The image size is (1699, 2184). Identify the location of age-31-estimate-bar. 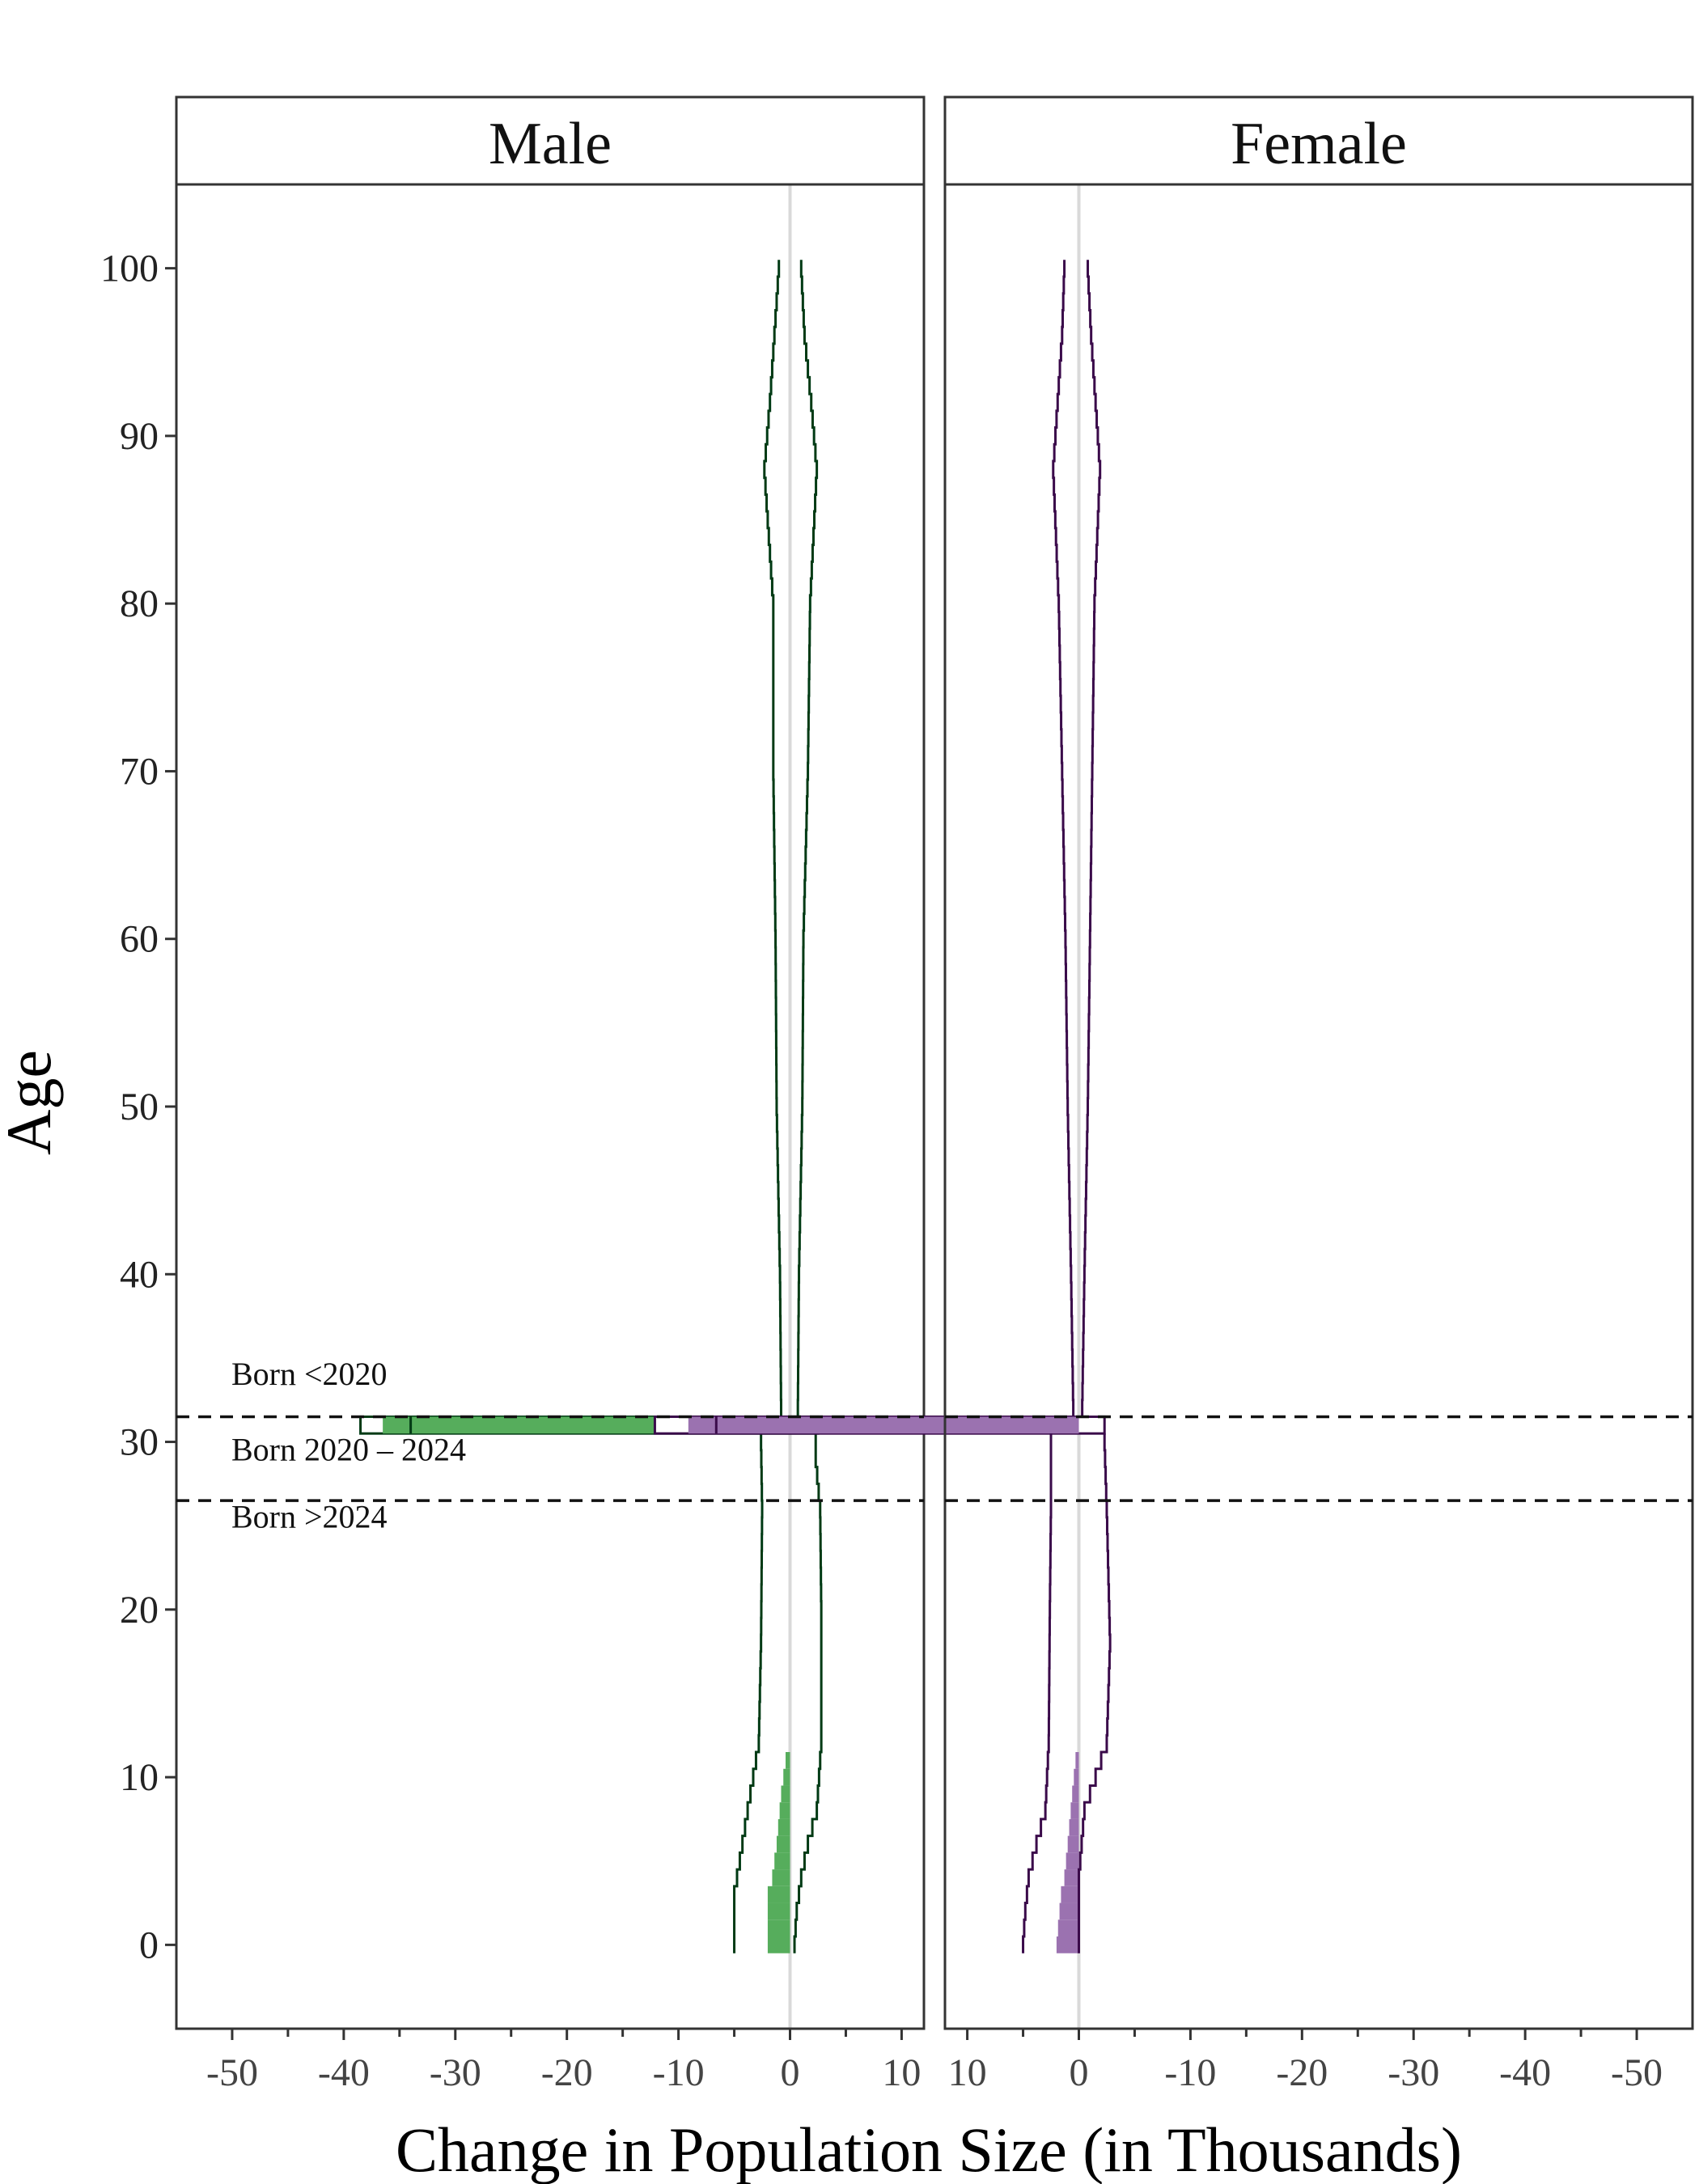
(883, 1425).